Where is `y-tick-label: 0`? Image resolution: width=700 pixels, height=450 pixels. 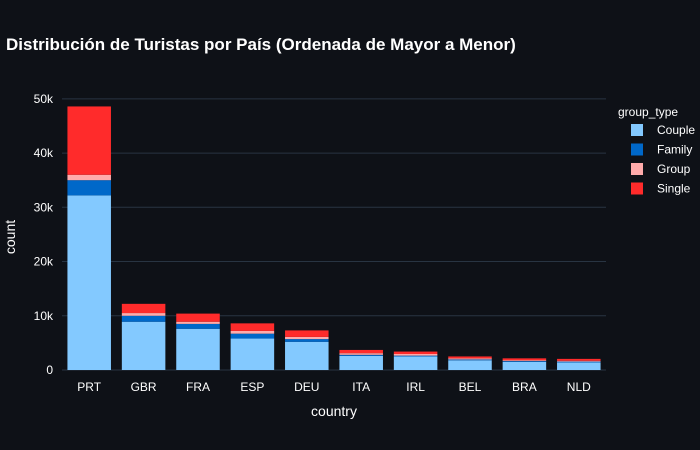
y-tick-label: 0 is located at coordinates (49, 370).